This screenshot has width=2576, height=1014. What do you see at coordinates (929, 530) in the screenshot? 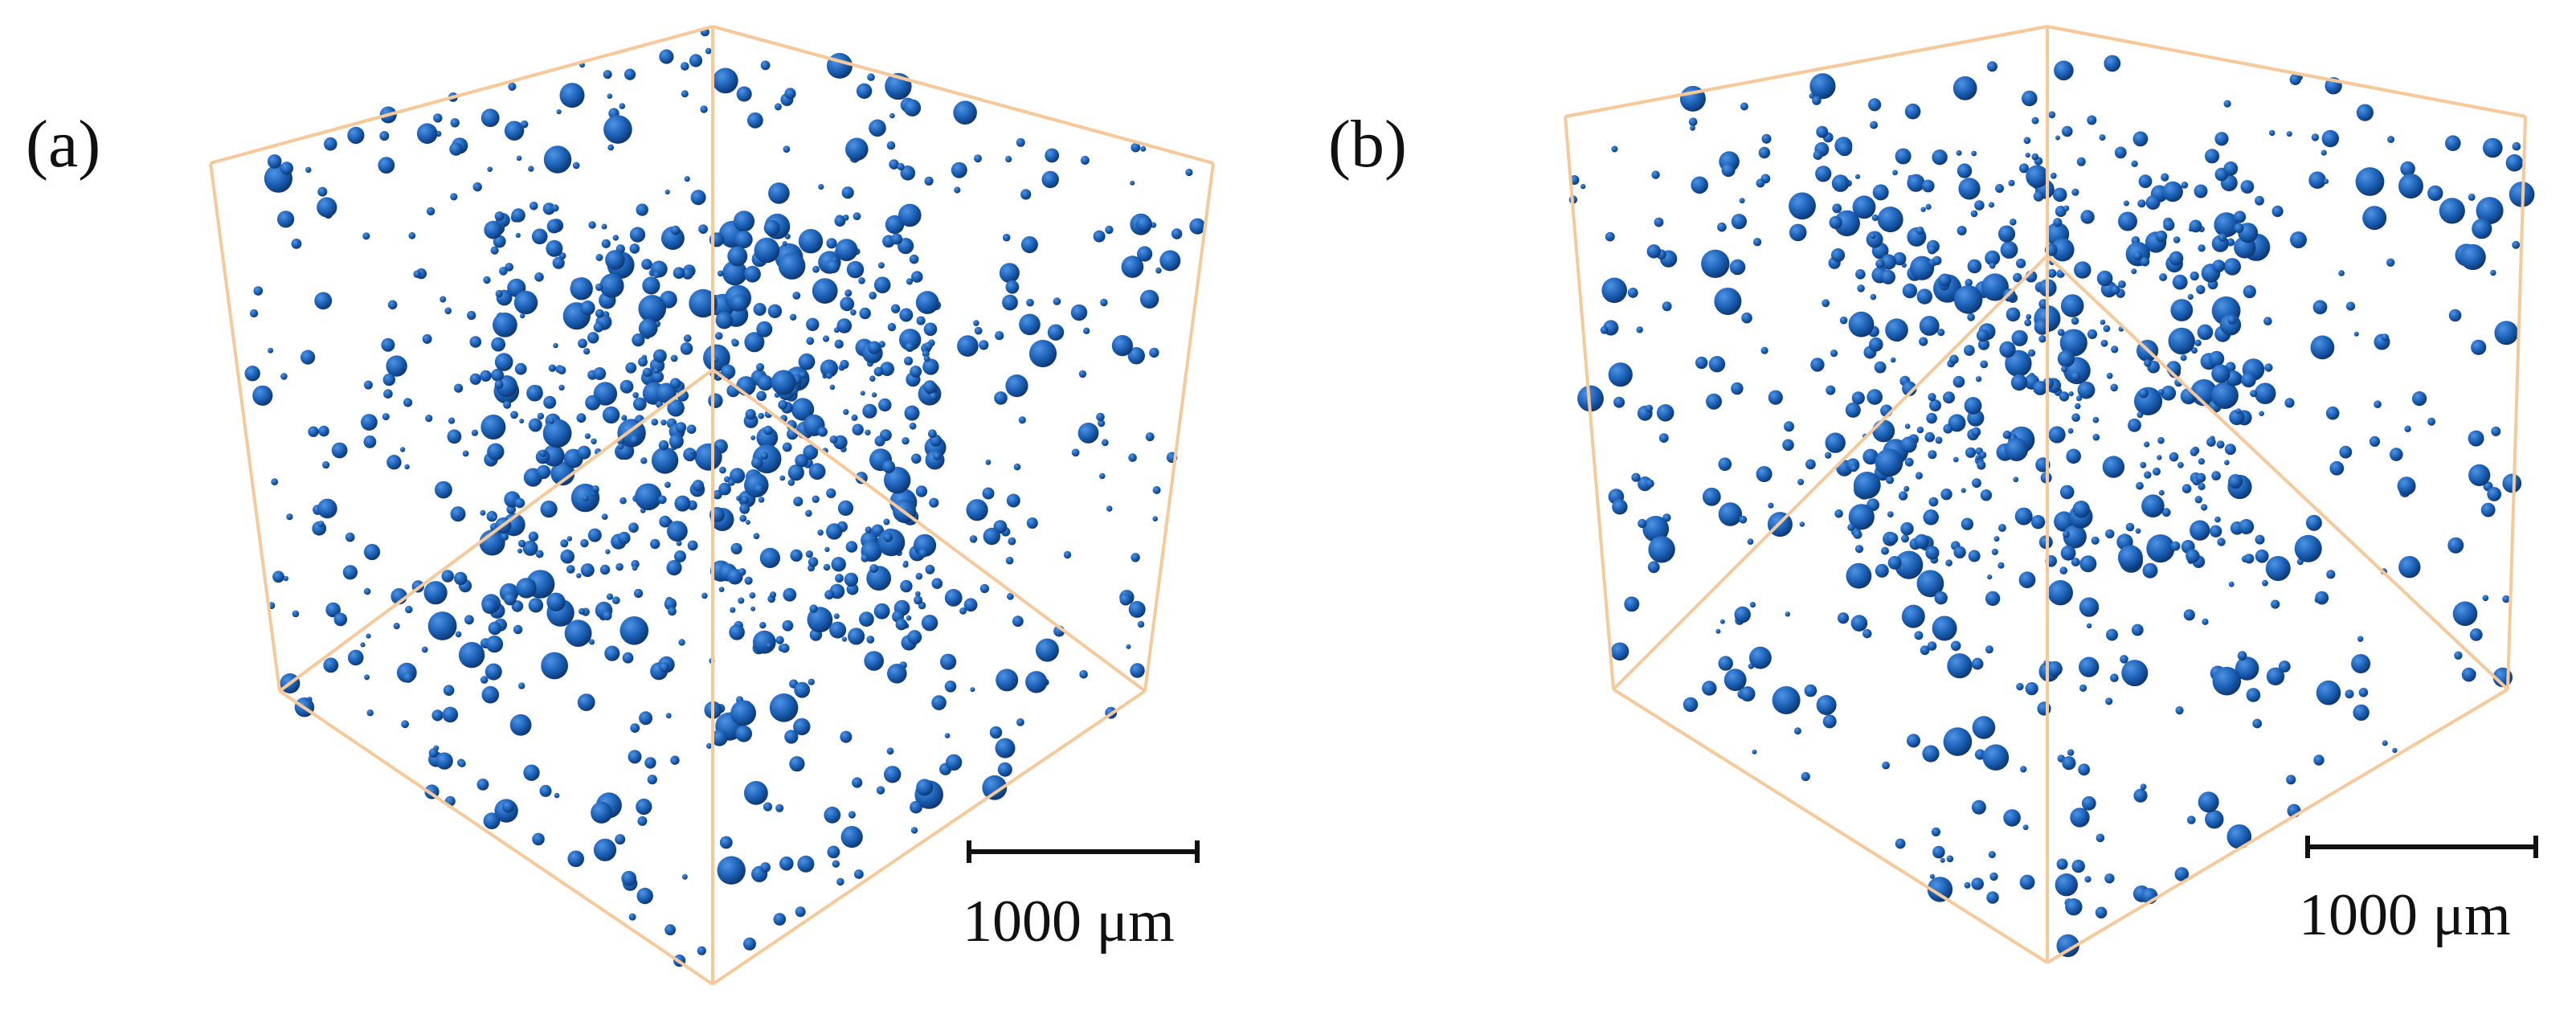
I see `box-edge` at bounding box center [929, 530].